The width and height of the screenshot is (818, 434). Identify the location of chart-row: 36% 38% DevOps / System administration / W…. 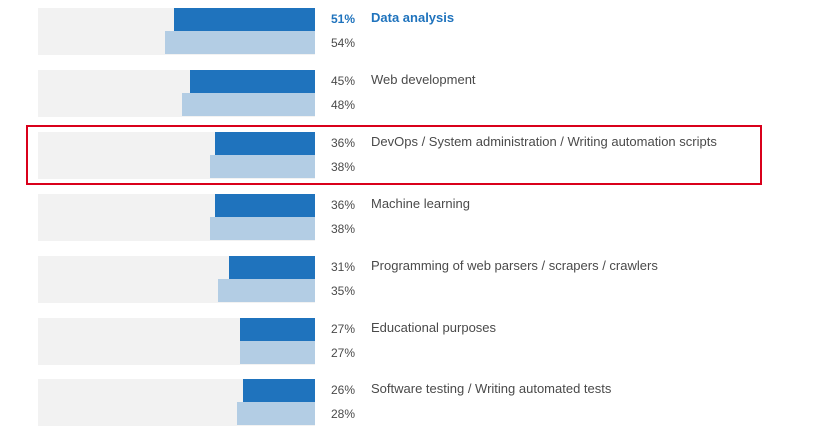
(409, 156).